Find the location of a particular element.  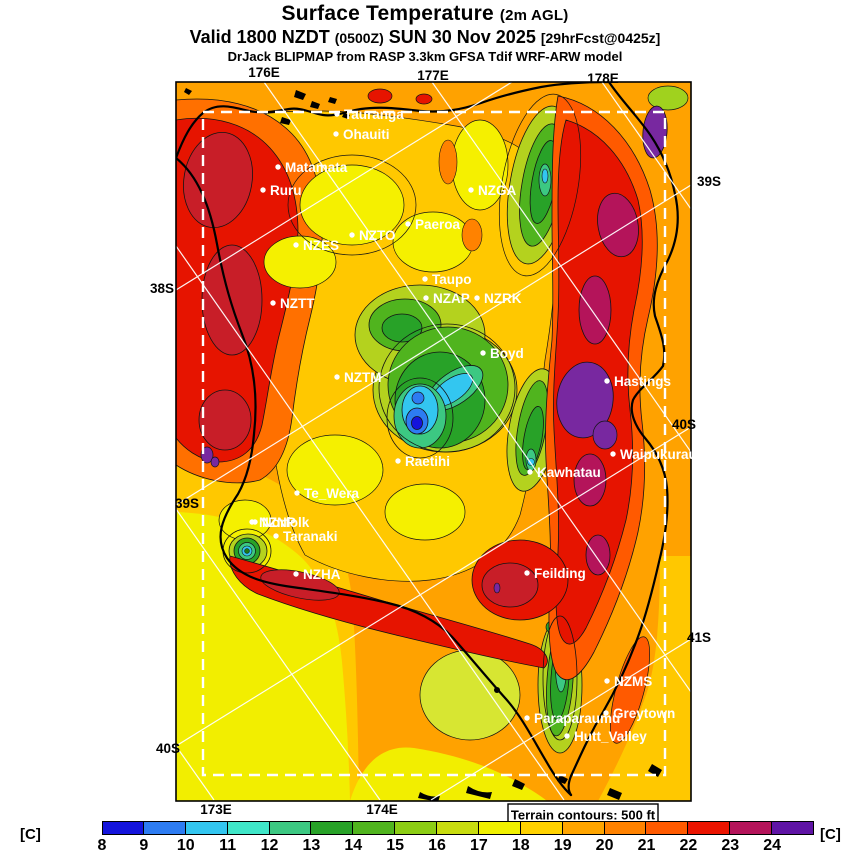

graticule-label: 174E is located at coordinates (382, 809).